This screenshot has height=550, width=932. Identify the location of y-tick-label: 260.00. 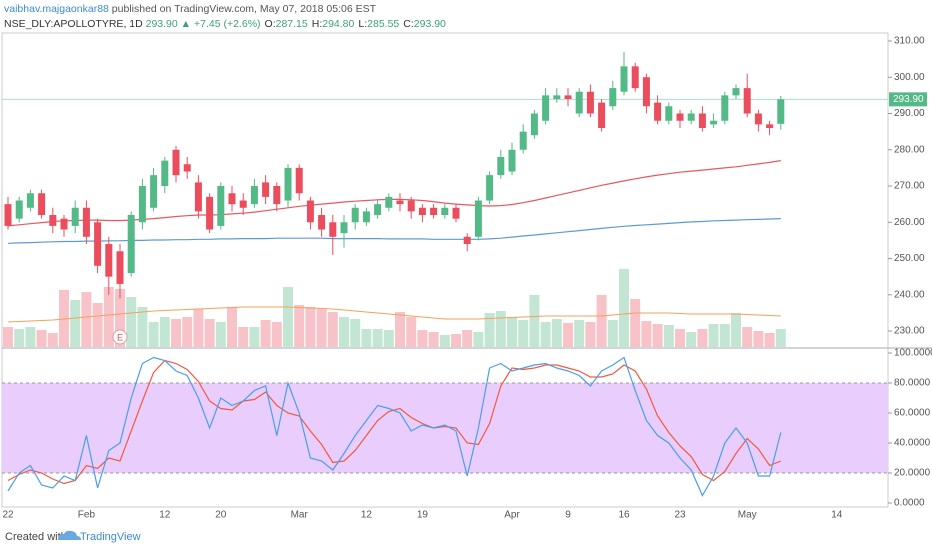
(909, 222).